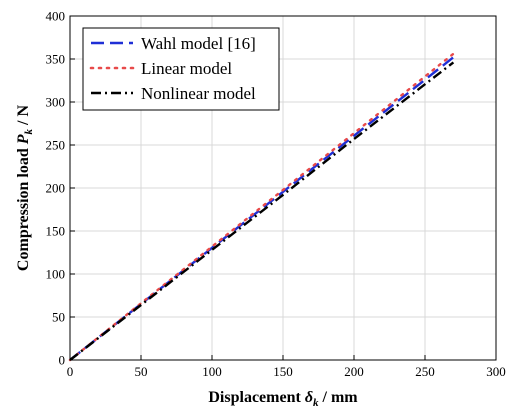  What do you see at coordinates (425, 371) in the screenshot?
I see `x-tick-label: 250` at bounding box center [425, 371].